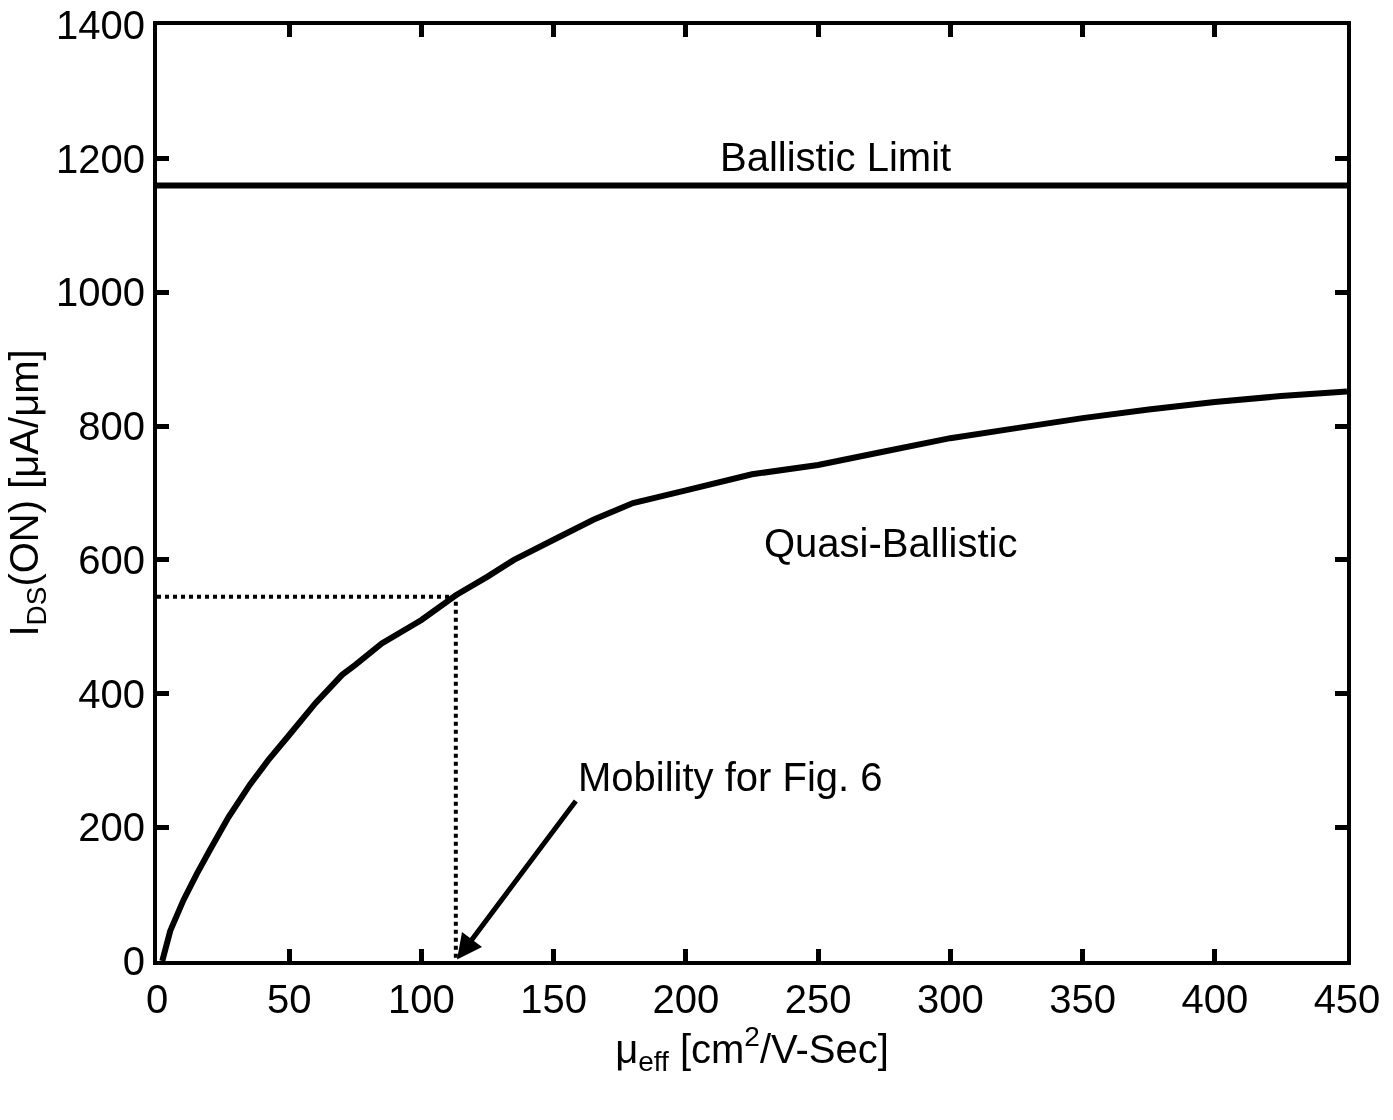 This screenshot has width=1393, height=1120. What do you see at coordinates (100, 25) in the screenshot?
I see `y-tick-label: 1400` at bounding box center [100, 25].